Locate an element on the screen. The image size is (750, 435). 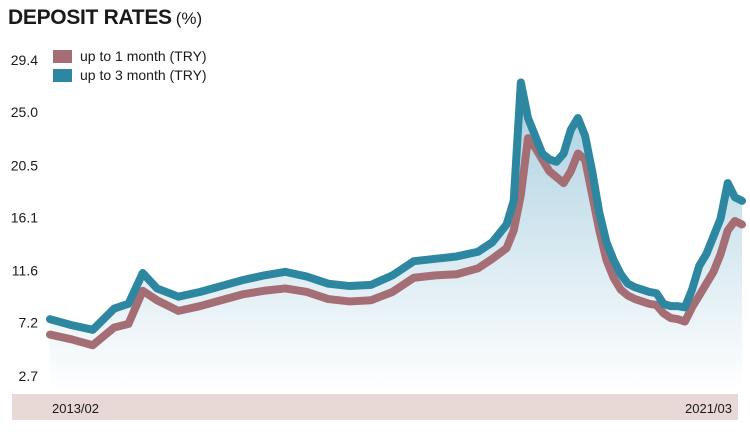
legend-label-2: up to 3 month (TRY) is located at coordinates (143, 75).